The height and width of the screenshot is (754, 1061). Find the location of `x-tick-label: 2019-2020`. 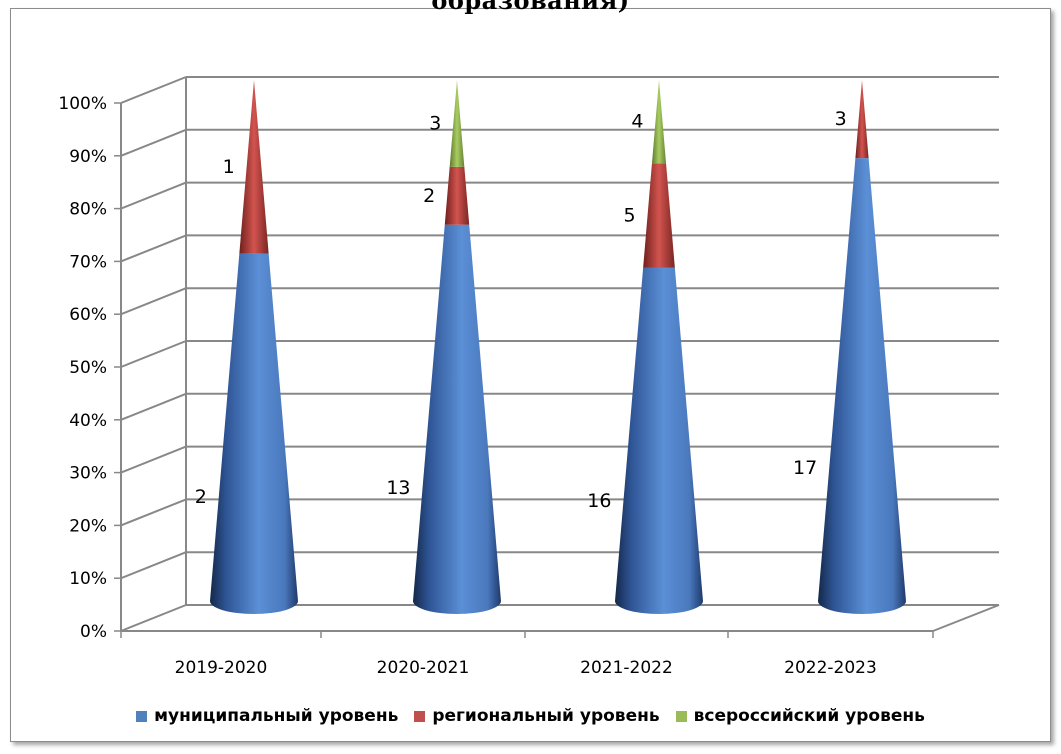

x-tick-label: 2019-2020 is located at coordinates (221, 668).